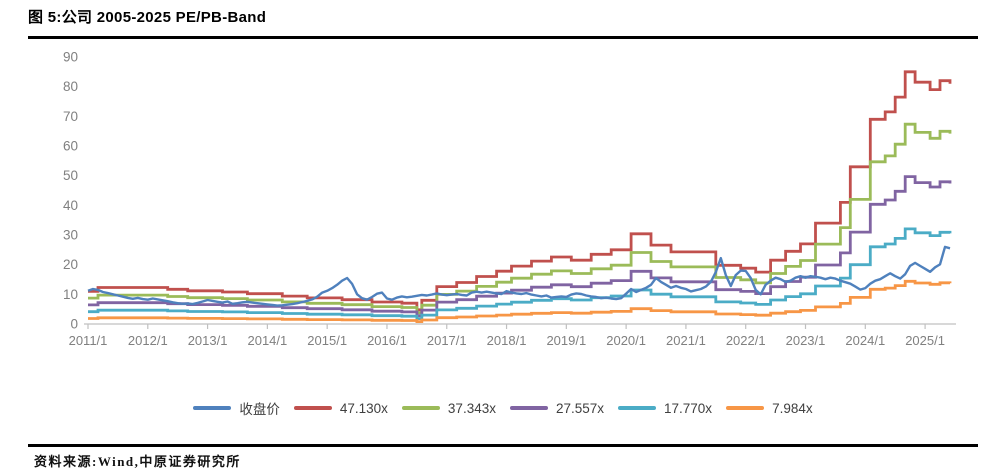 This screenshot has height=471, width=1006. What do you see at coordinates (686, 340) in the screenshot?
I see `x-tick-label: 2021/1` at bounding box center [686, 340].